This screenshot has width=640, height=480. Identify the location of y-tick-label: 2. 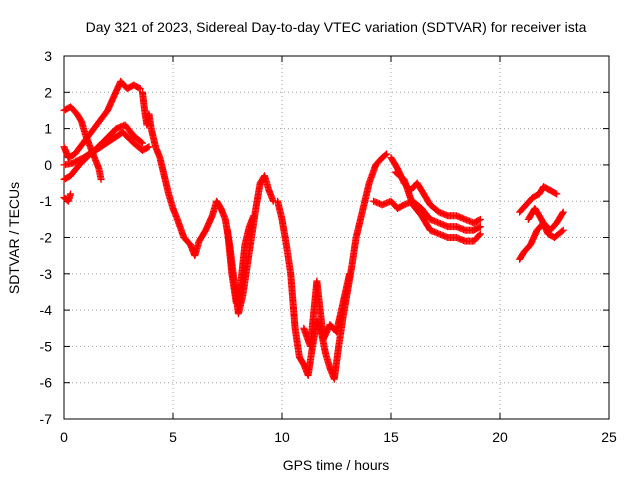
(48, 92).